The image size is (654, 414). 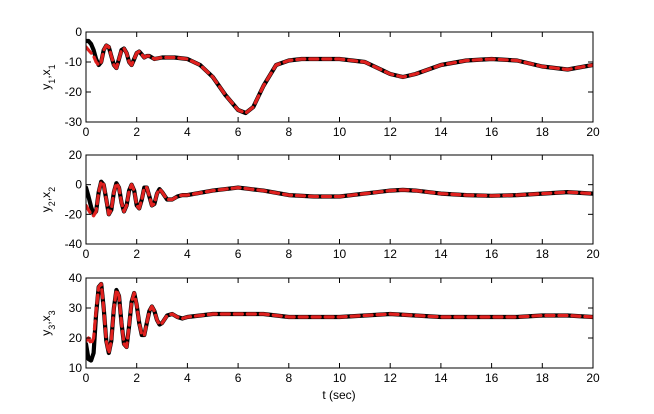 What do you see at coordinates (338, 395) in the screenshot?
I see `figure-xlabel: t (sec)` at bounding box center [338, 395].